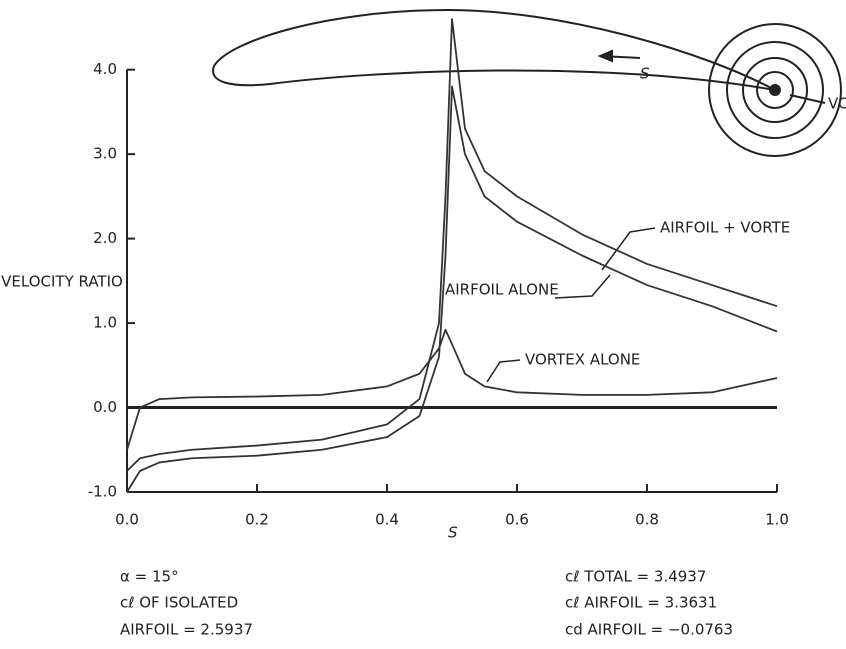 The image size is (846, 649). Describe the element at coordinates (105, 154) in the screenshot. I see `y-tick-label: 3.0` at that location.